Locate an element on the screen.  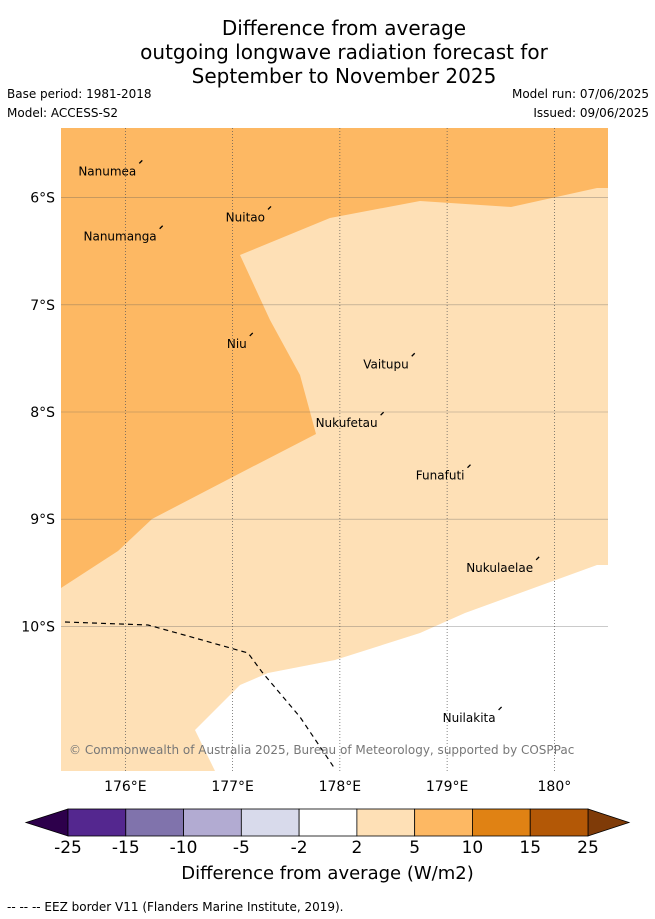
colorbar-title: Difference from average (W/m2) is located at coordinates (327, 873).